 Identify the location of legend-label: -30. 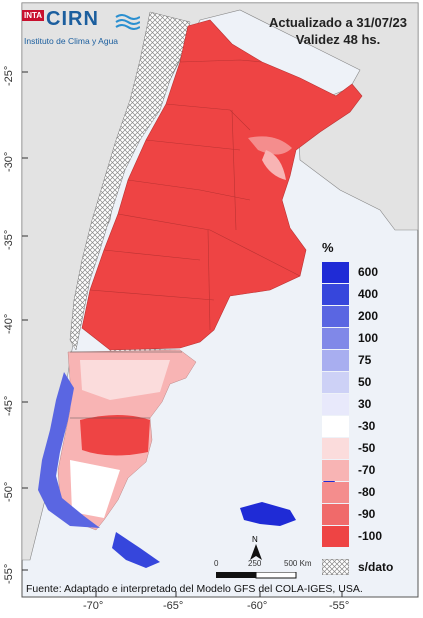
(367, 426).